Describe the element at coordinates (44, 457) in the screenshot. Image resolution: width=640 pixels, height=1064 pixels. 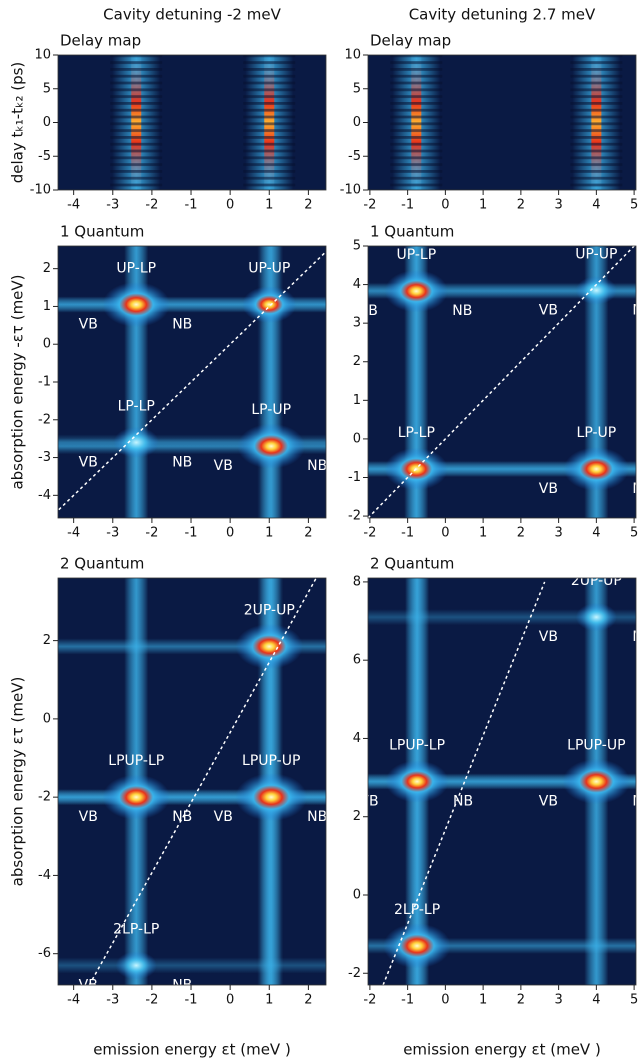
I see `y-tick-label: -3` at that location.